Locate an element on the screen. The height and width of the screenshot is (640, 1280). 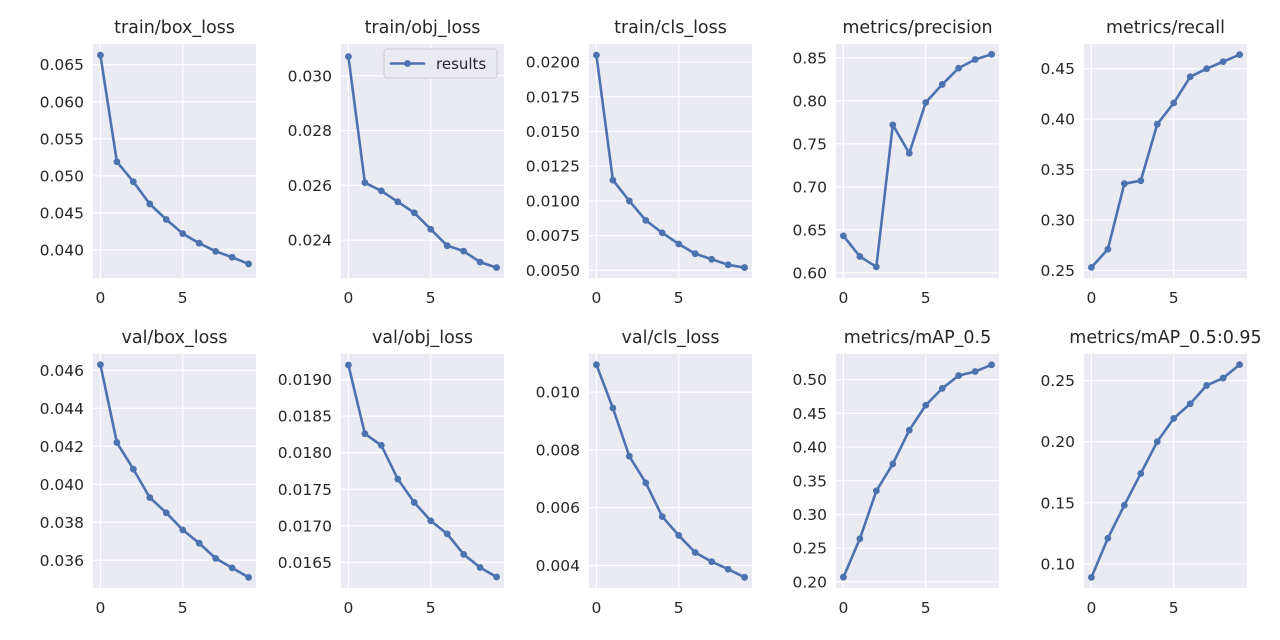
y-tick-label: 0.25 is located at coordinates (809, 549).